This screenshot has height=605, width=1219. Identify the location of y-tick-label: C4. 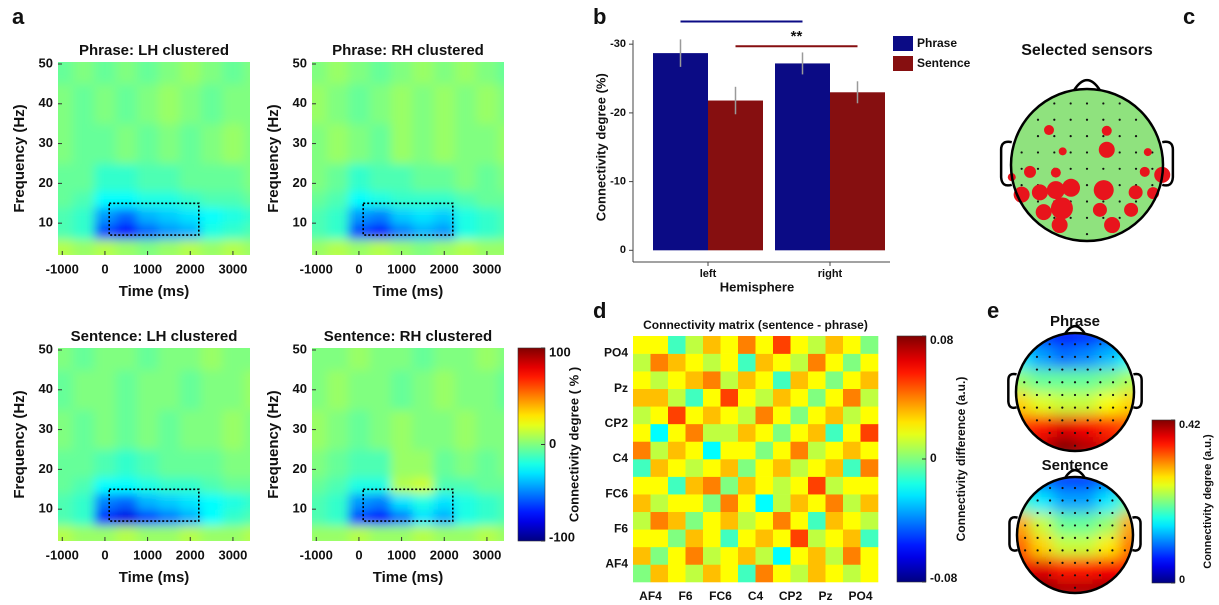
(621, 458).